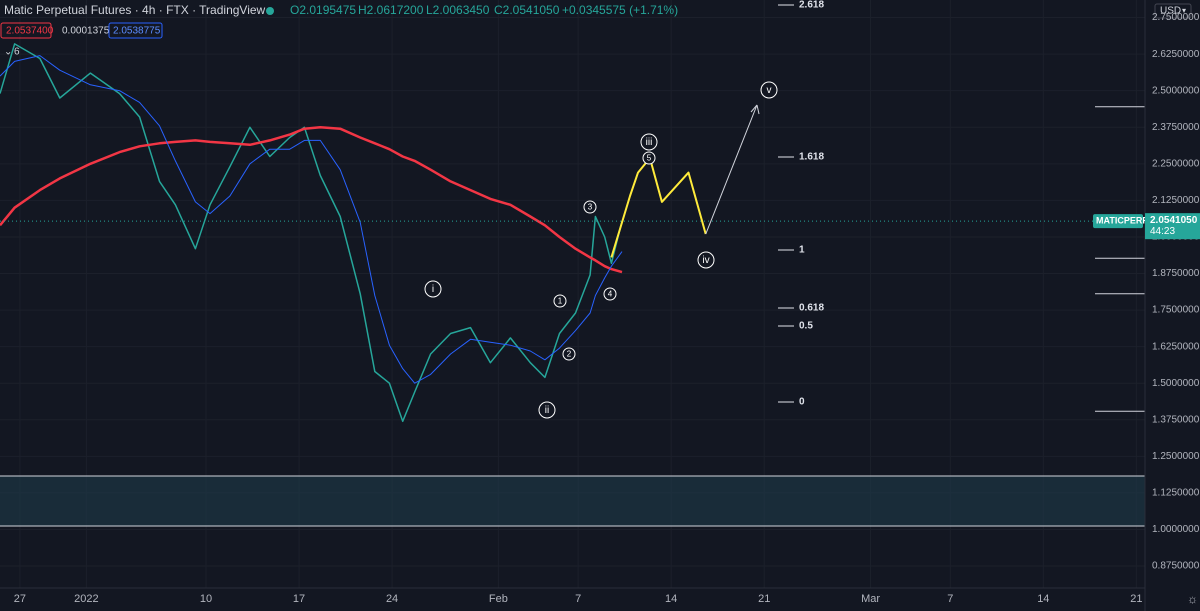  I want to click on wave-label: 3, so click(590, 207).